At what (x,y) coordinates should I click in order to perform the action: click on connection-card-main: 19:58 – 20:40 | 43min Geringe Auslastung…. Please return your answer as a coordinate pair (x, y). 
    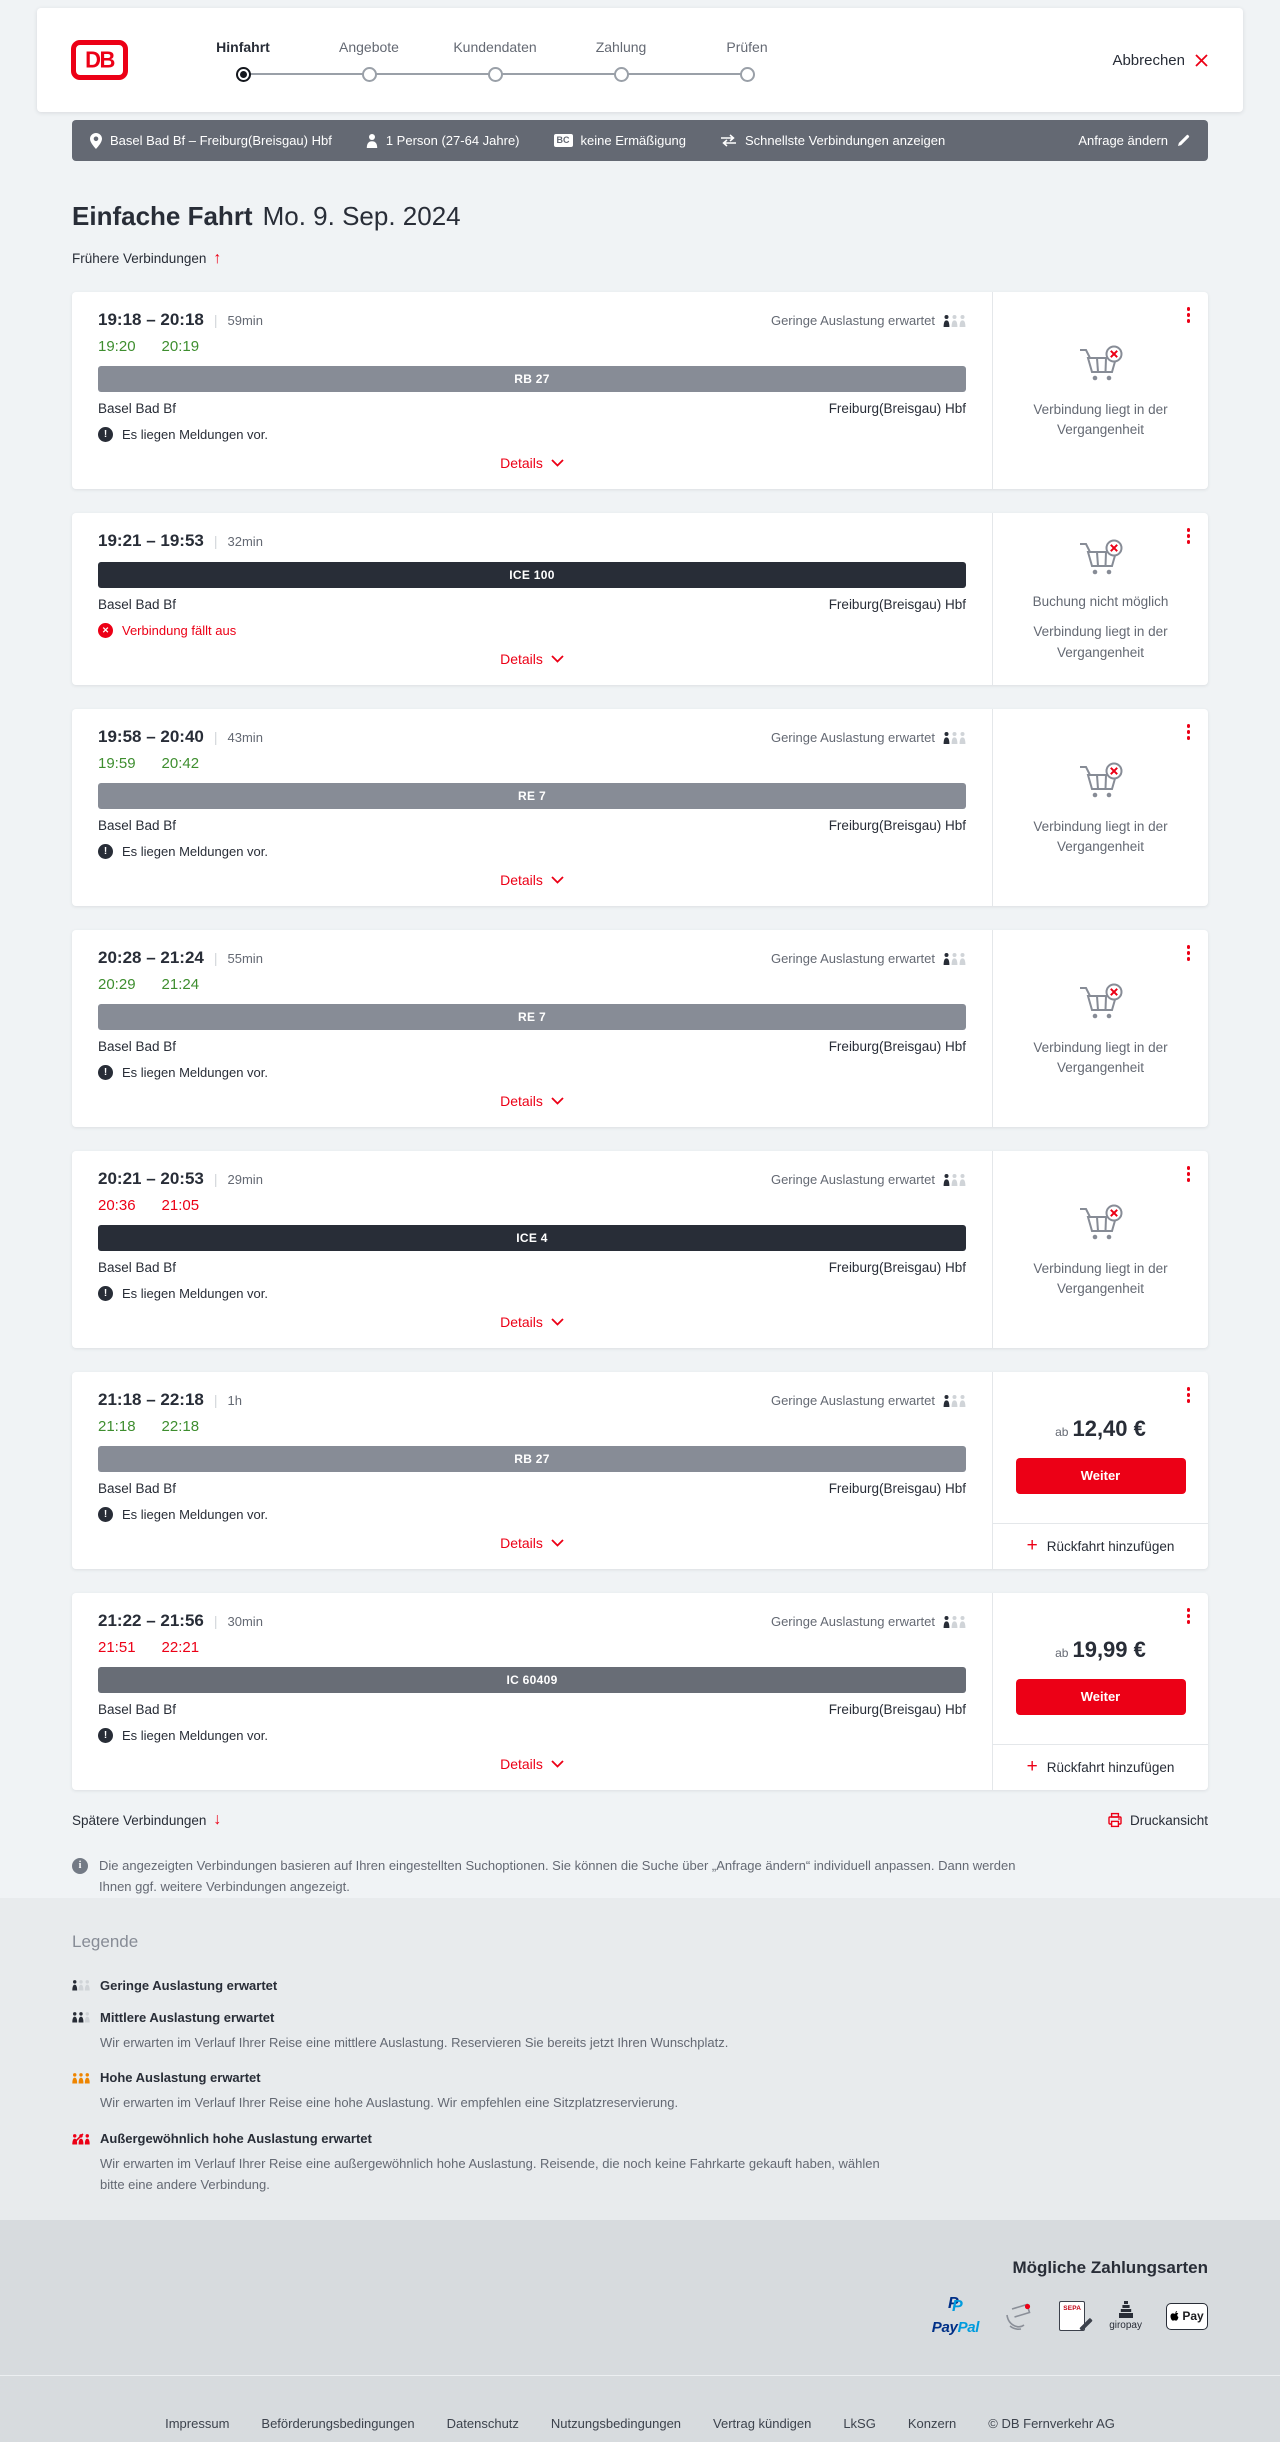
    Looking at the image, I should click on (532, 807).